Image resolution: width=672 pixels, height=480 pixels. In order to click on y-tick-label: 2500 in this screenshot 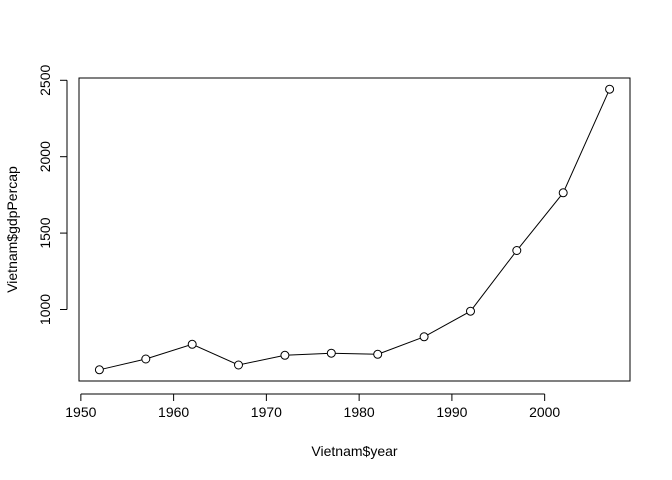, I will do `click(45, 80)`.